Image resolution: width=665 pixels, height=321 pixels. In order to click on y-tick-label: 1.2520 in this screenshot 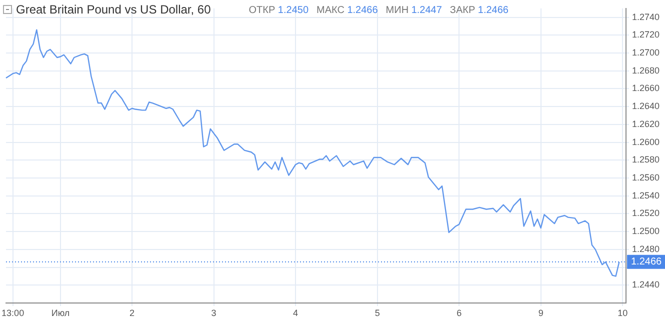, I will do `click(646, 213)`.